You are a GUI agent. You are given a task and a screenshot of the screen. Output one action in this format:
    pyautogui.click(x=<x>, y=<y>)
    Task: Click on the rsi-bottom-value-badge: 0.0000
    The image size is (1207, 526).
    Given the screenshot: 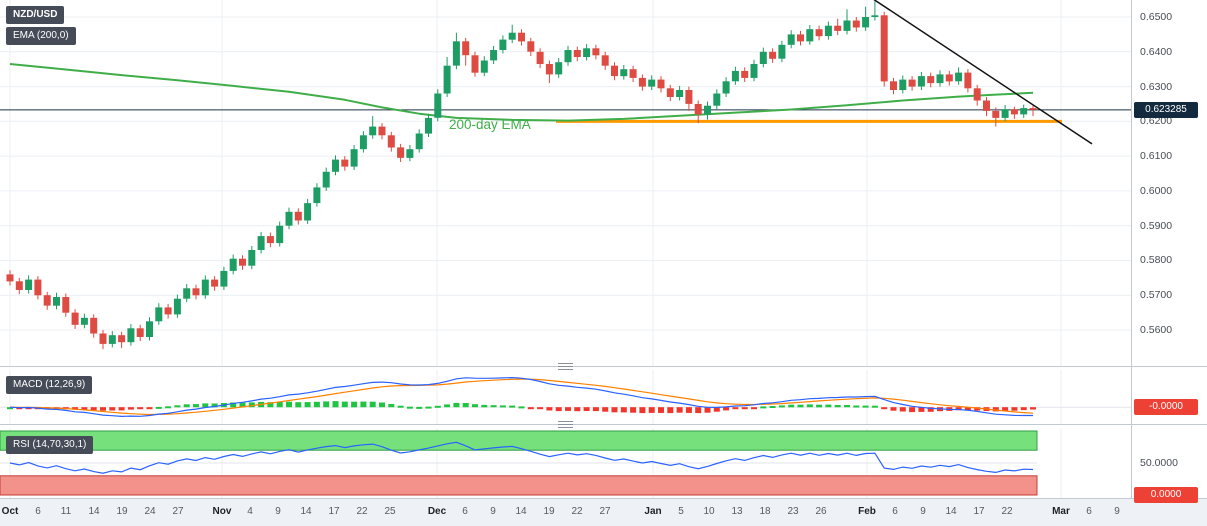 What is the action you would take?
    pyautogui.click(x=1166, y=495)
    